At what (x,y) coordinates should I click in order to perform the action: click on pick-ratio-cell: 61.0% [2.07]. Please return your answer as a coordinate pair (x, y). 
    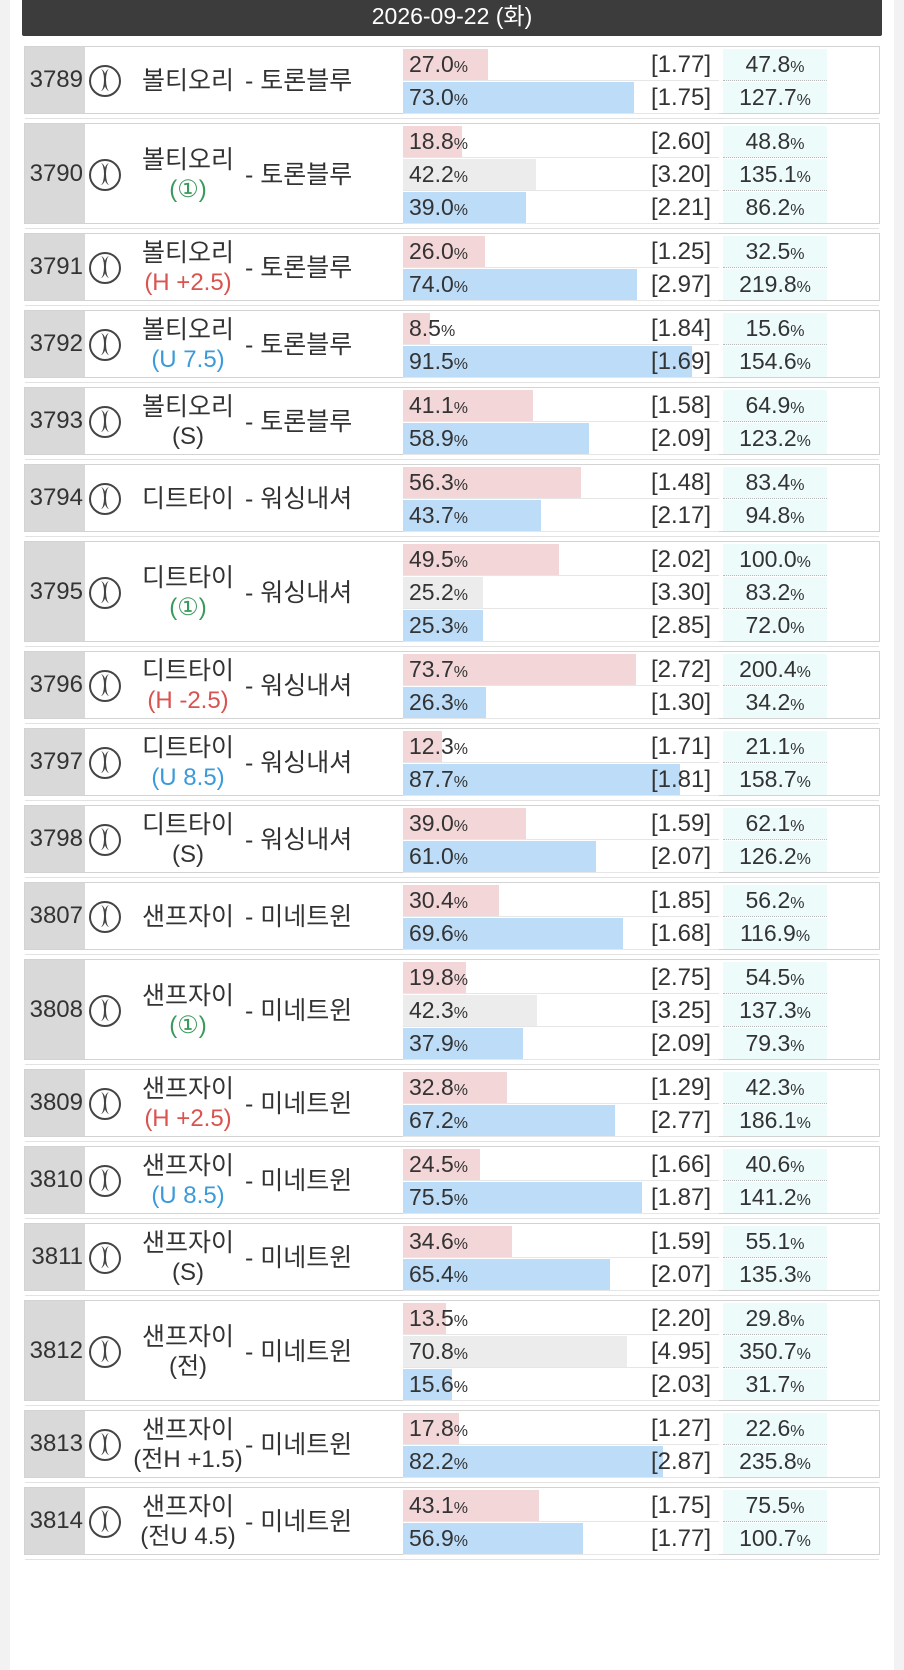
    Looking at the image, I should click on (561, 857).